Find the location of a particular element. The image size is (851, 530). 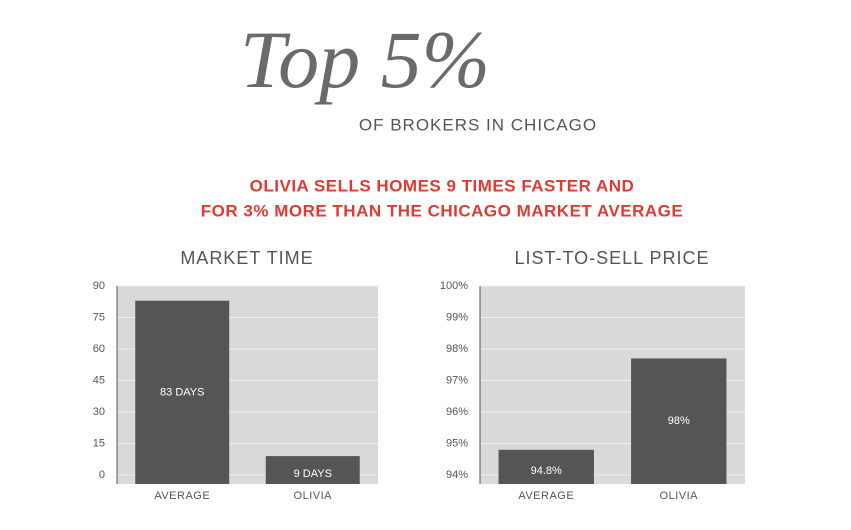

y-tick-label: 75 is located at coordinates (99, 317).